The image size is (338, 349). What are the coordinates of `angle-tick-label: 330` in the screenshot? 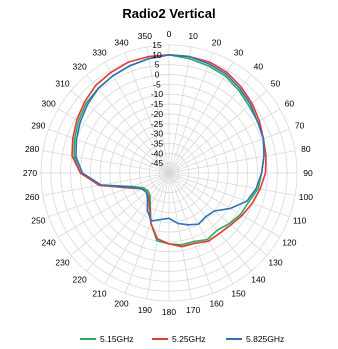 It's located at (99, 53).